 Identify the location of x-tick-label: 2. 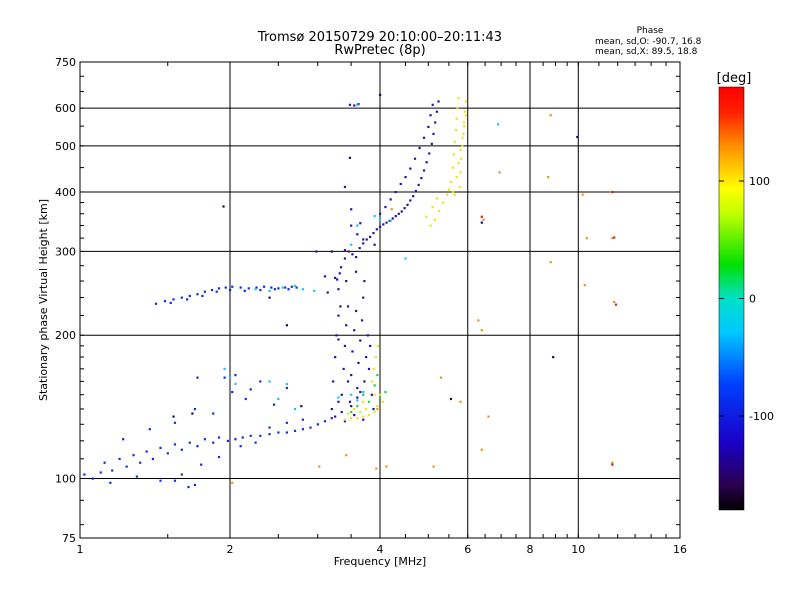
(230, 549).